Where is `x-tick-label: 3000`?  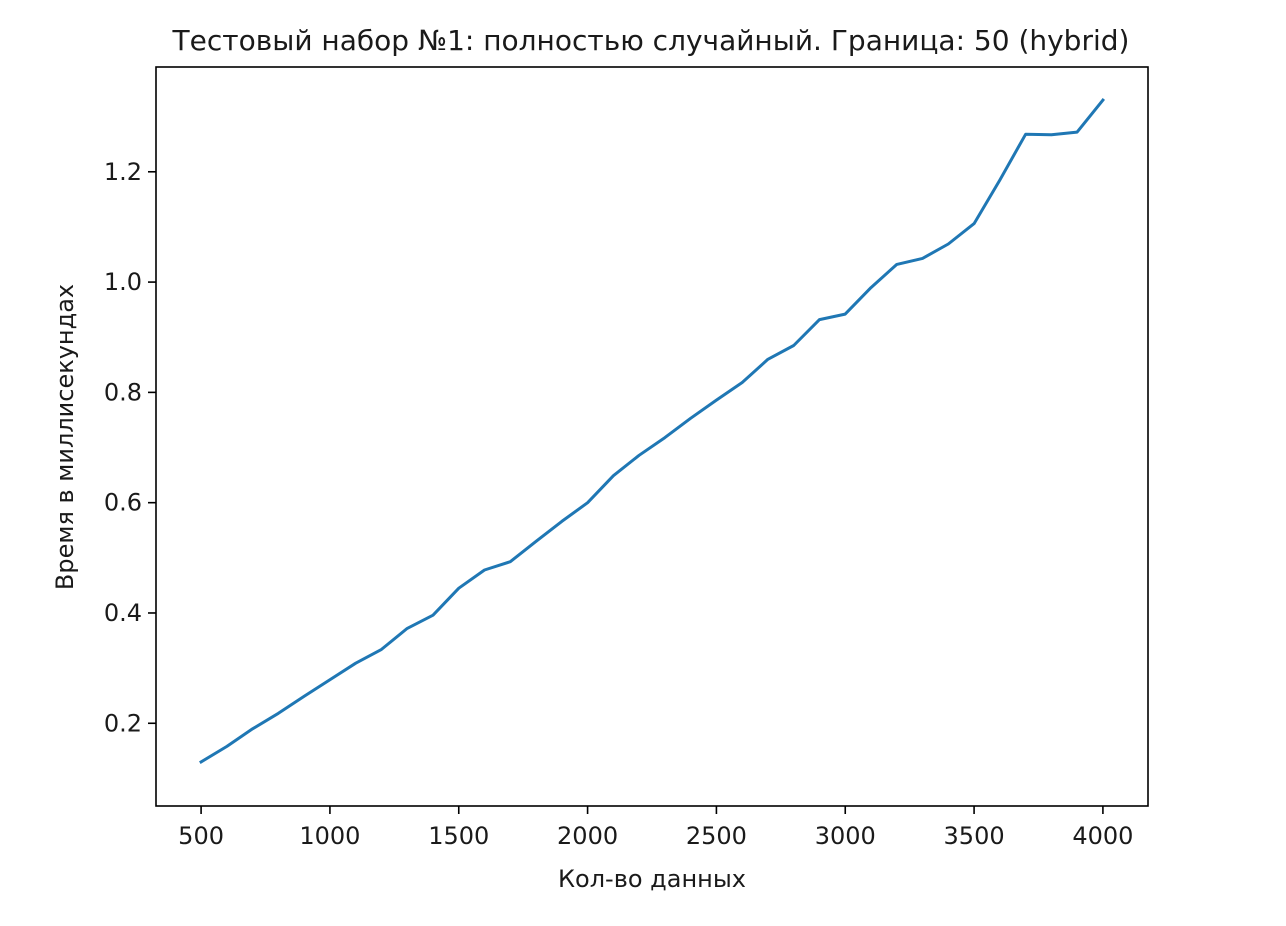
x-tick-label: 3000 is located at coordinates (845, 836).